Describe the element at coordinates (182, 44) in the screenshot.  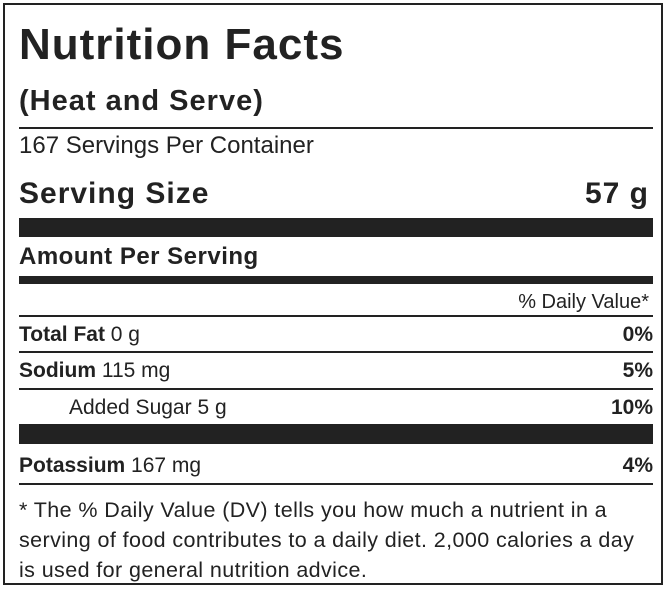
I see `title: Nutrition Facts` at that location.